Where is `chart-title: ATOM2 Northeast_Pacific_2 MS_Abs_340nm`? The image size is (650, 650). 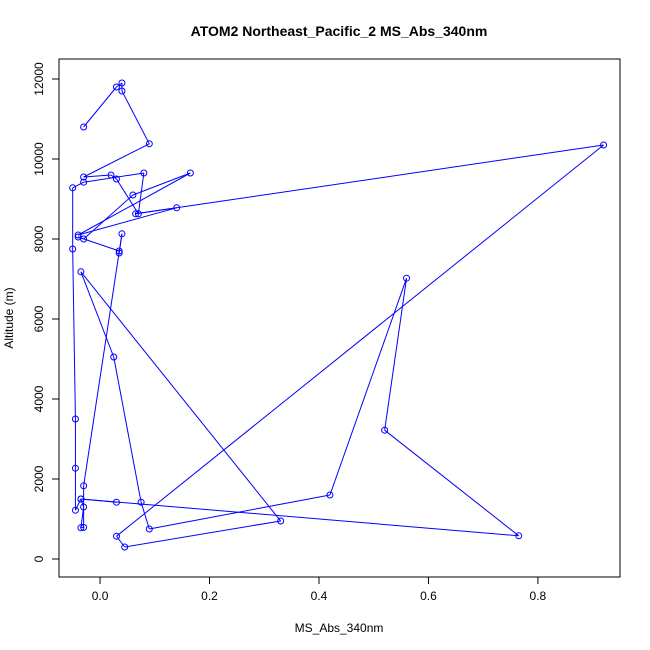 chart-title: ATOM2 Northeast_Pacific_2 MS_Abs_340nm is located at coordinates (339, 31).